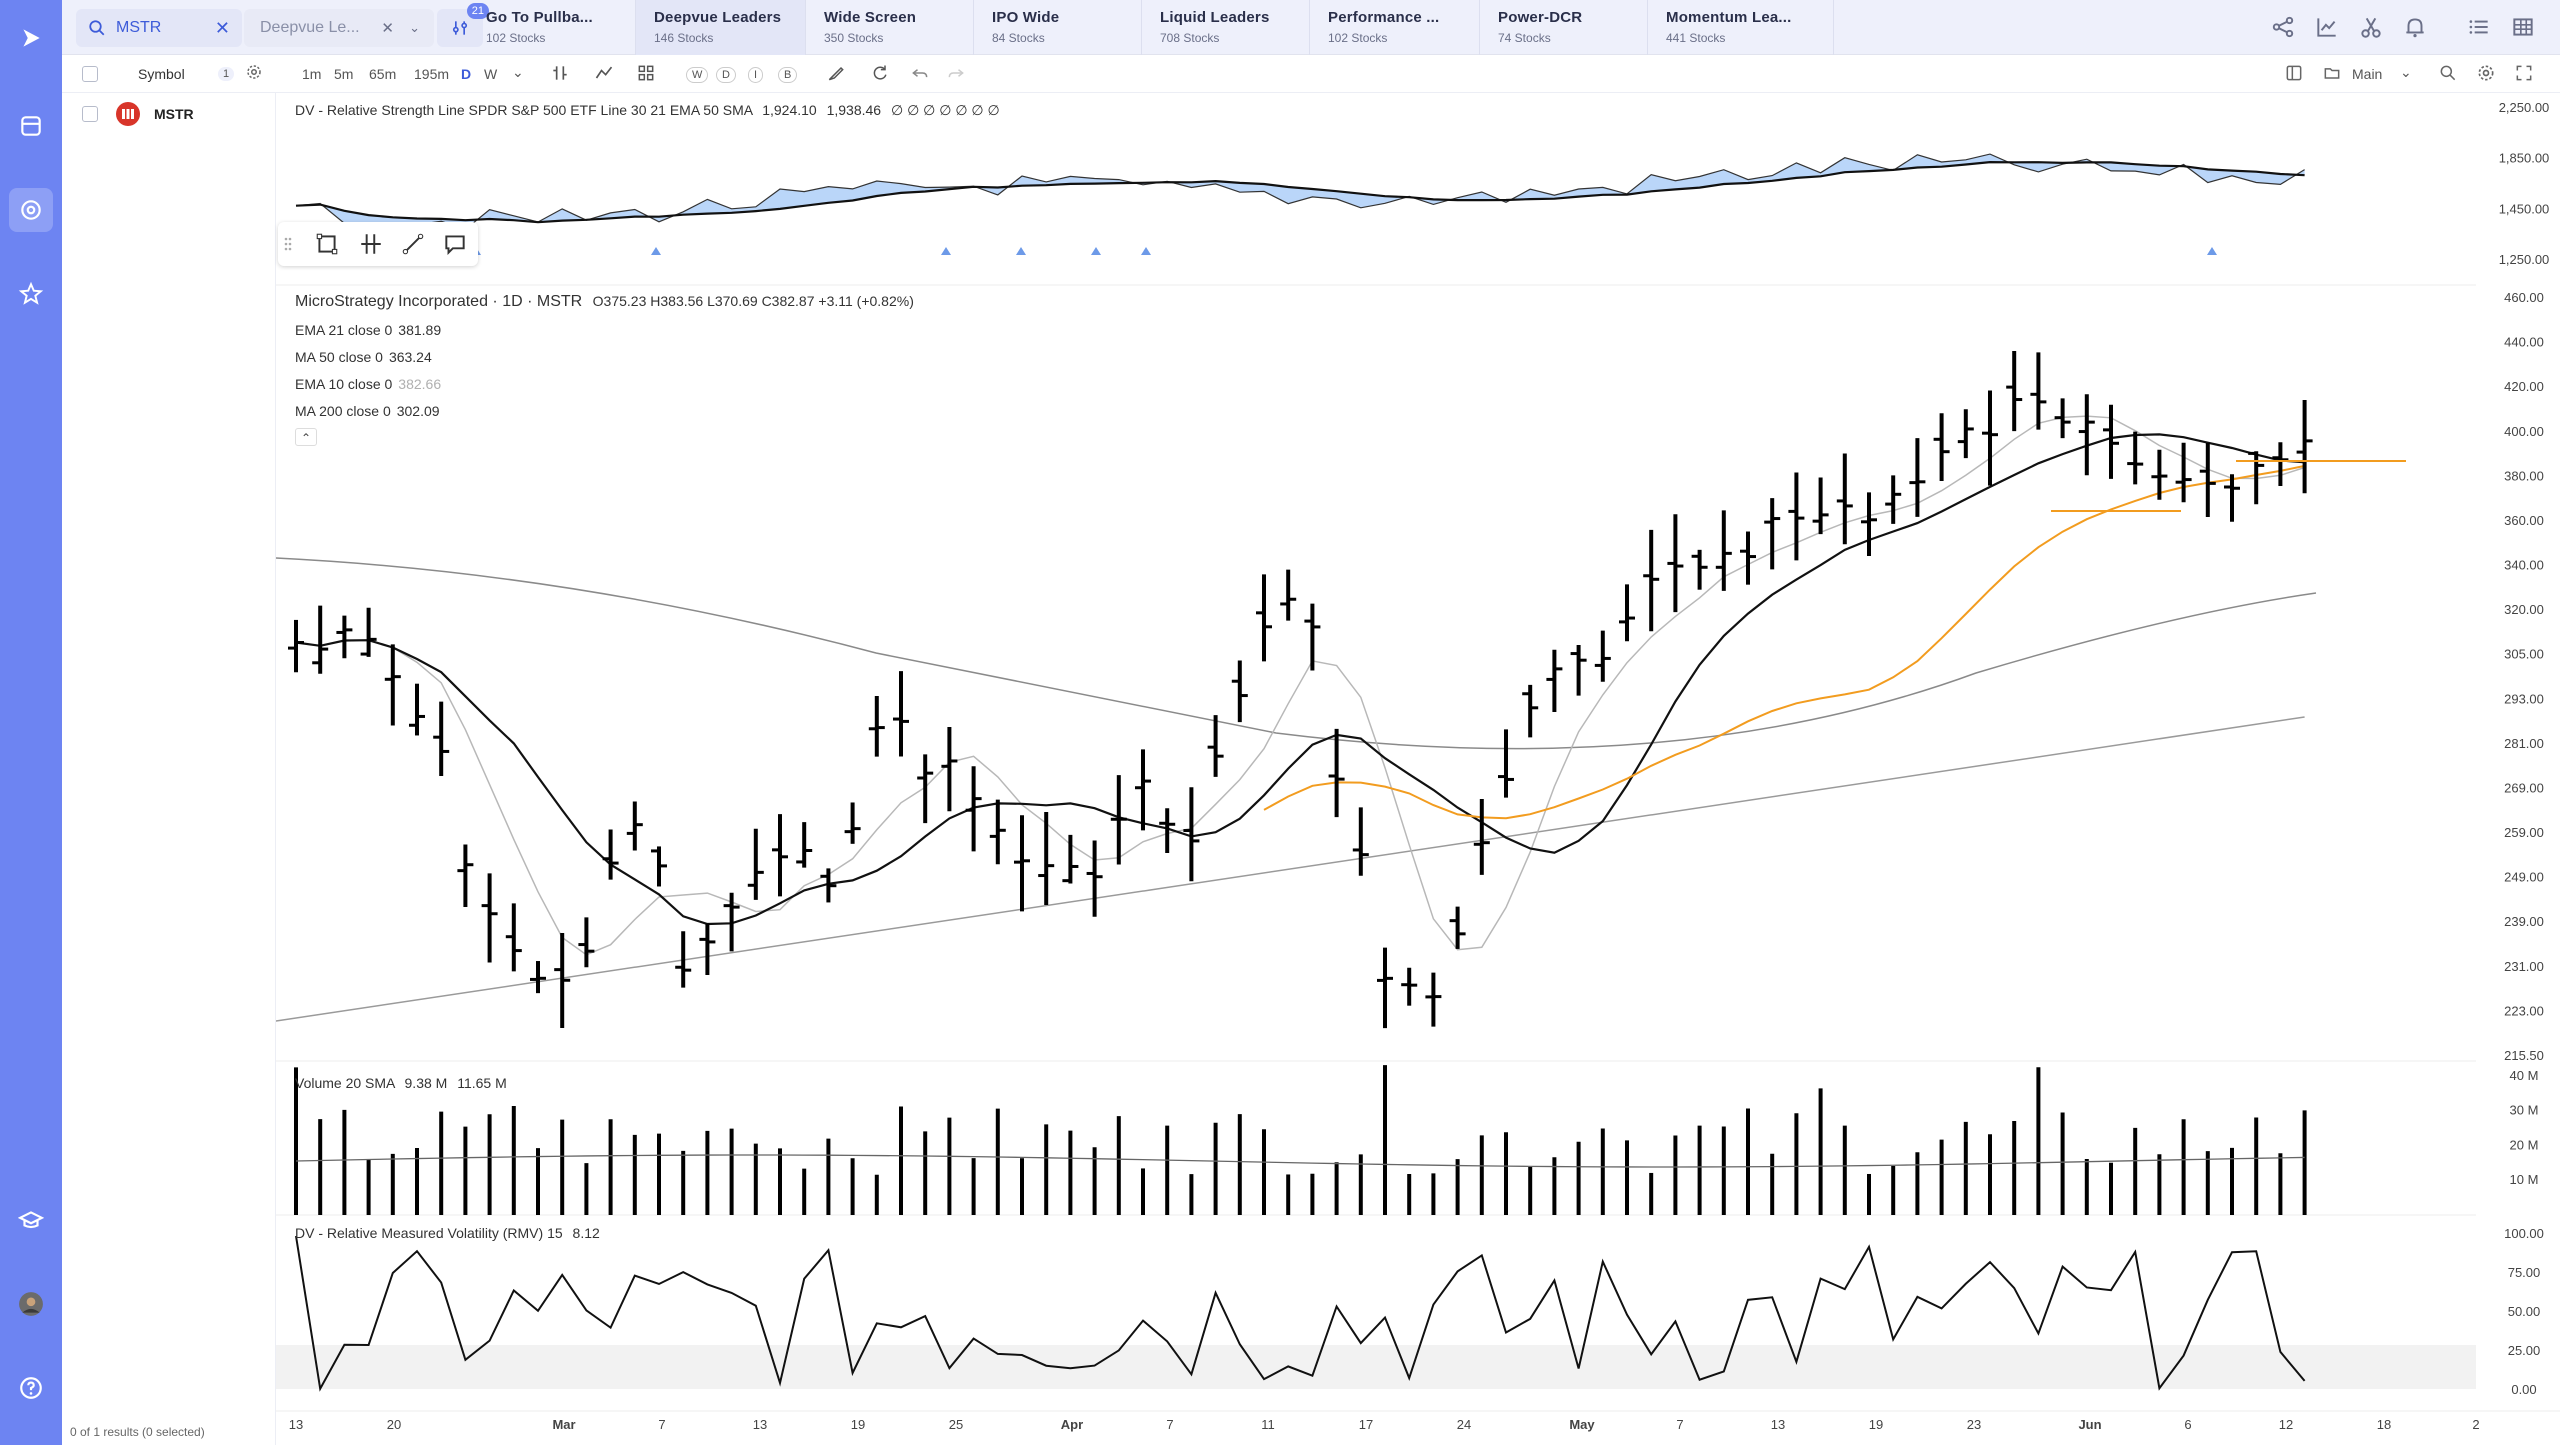 The height and width of the screenshot is (1445, 2560). What do you see at coordinates (2524, 609) in the screenshot?
I see `price-axis-label: 320.00` at bounding box center [2524, 609].